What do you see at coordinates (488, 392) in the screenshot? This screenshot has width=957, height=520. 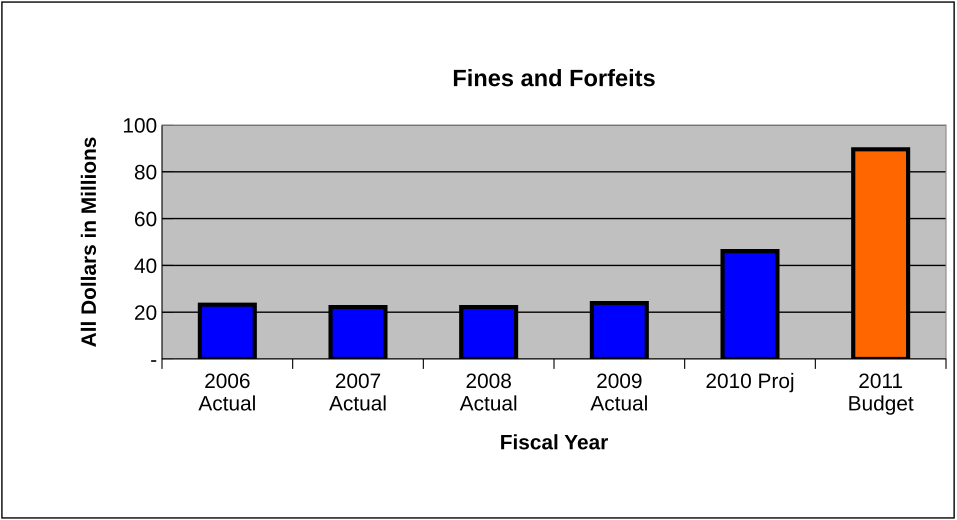 I see `x-tick-label: 2008 Actual` at bounding box center [488, 392].